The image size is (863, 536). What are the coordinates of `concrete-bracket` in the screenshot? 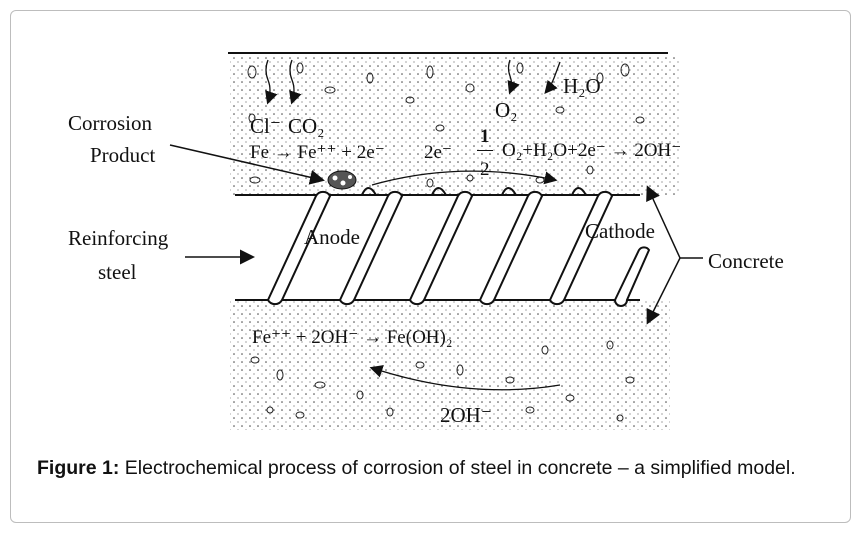 It's located at (674, 255).